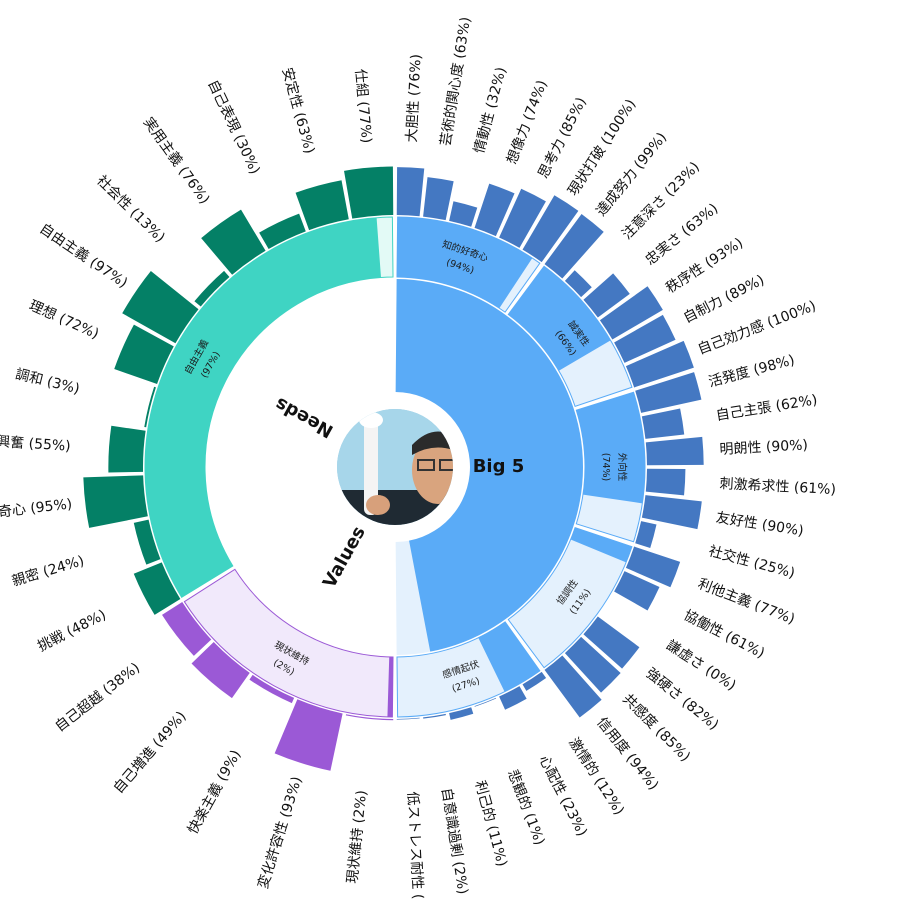 This screenshot has height=900, width=900. What do you see at coordinates (490, 111) in the screenshot?
I see `facet-label: 情動性 (32%)` at bounding box center [490, 111].